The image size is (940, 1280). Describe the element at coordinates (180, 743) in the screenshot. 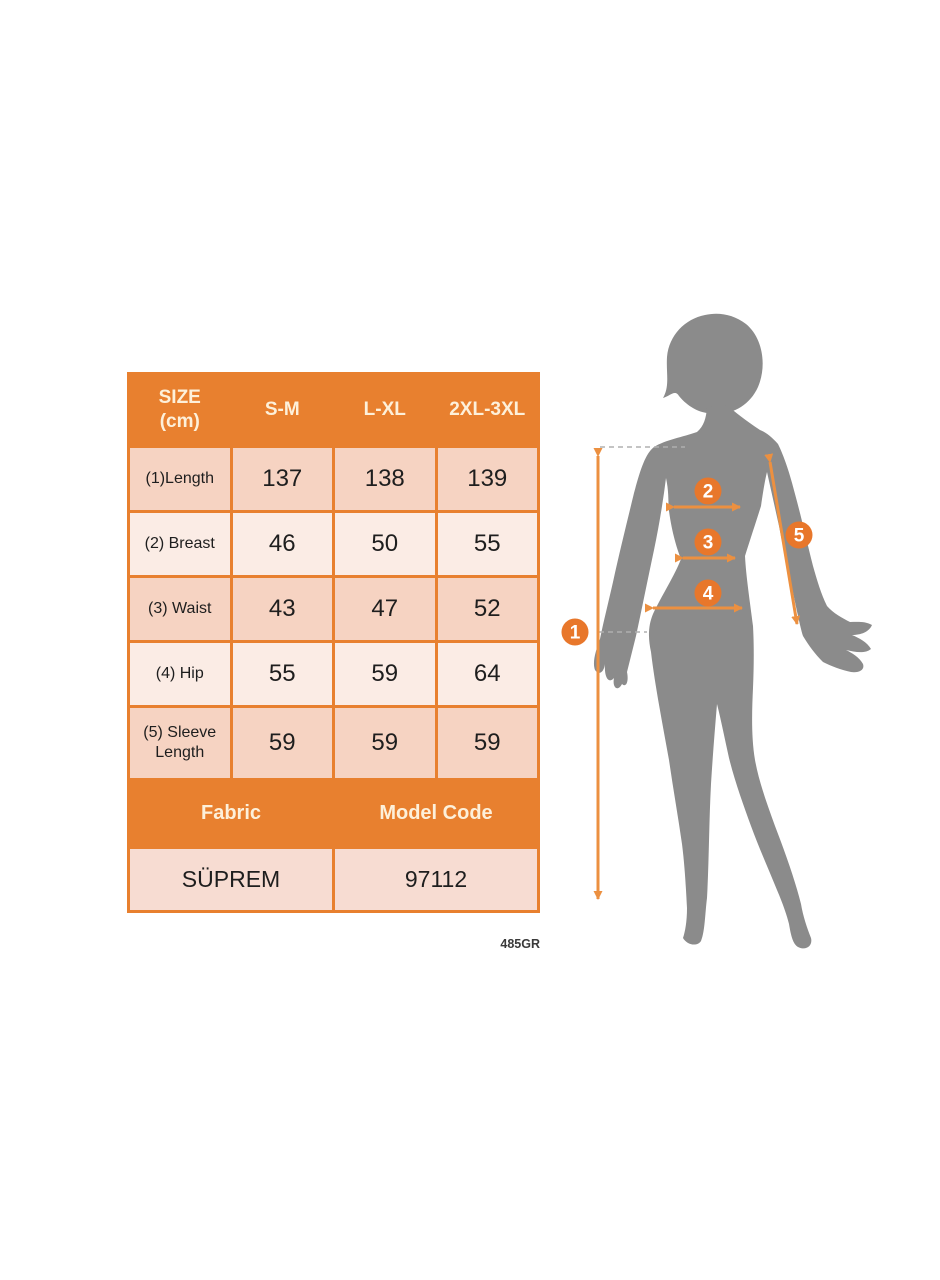

I see `row-label-sleeve: (5) Sleeve Length` at that location.